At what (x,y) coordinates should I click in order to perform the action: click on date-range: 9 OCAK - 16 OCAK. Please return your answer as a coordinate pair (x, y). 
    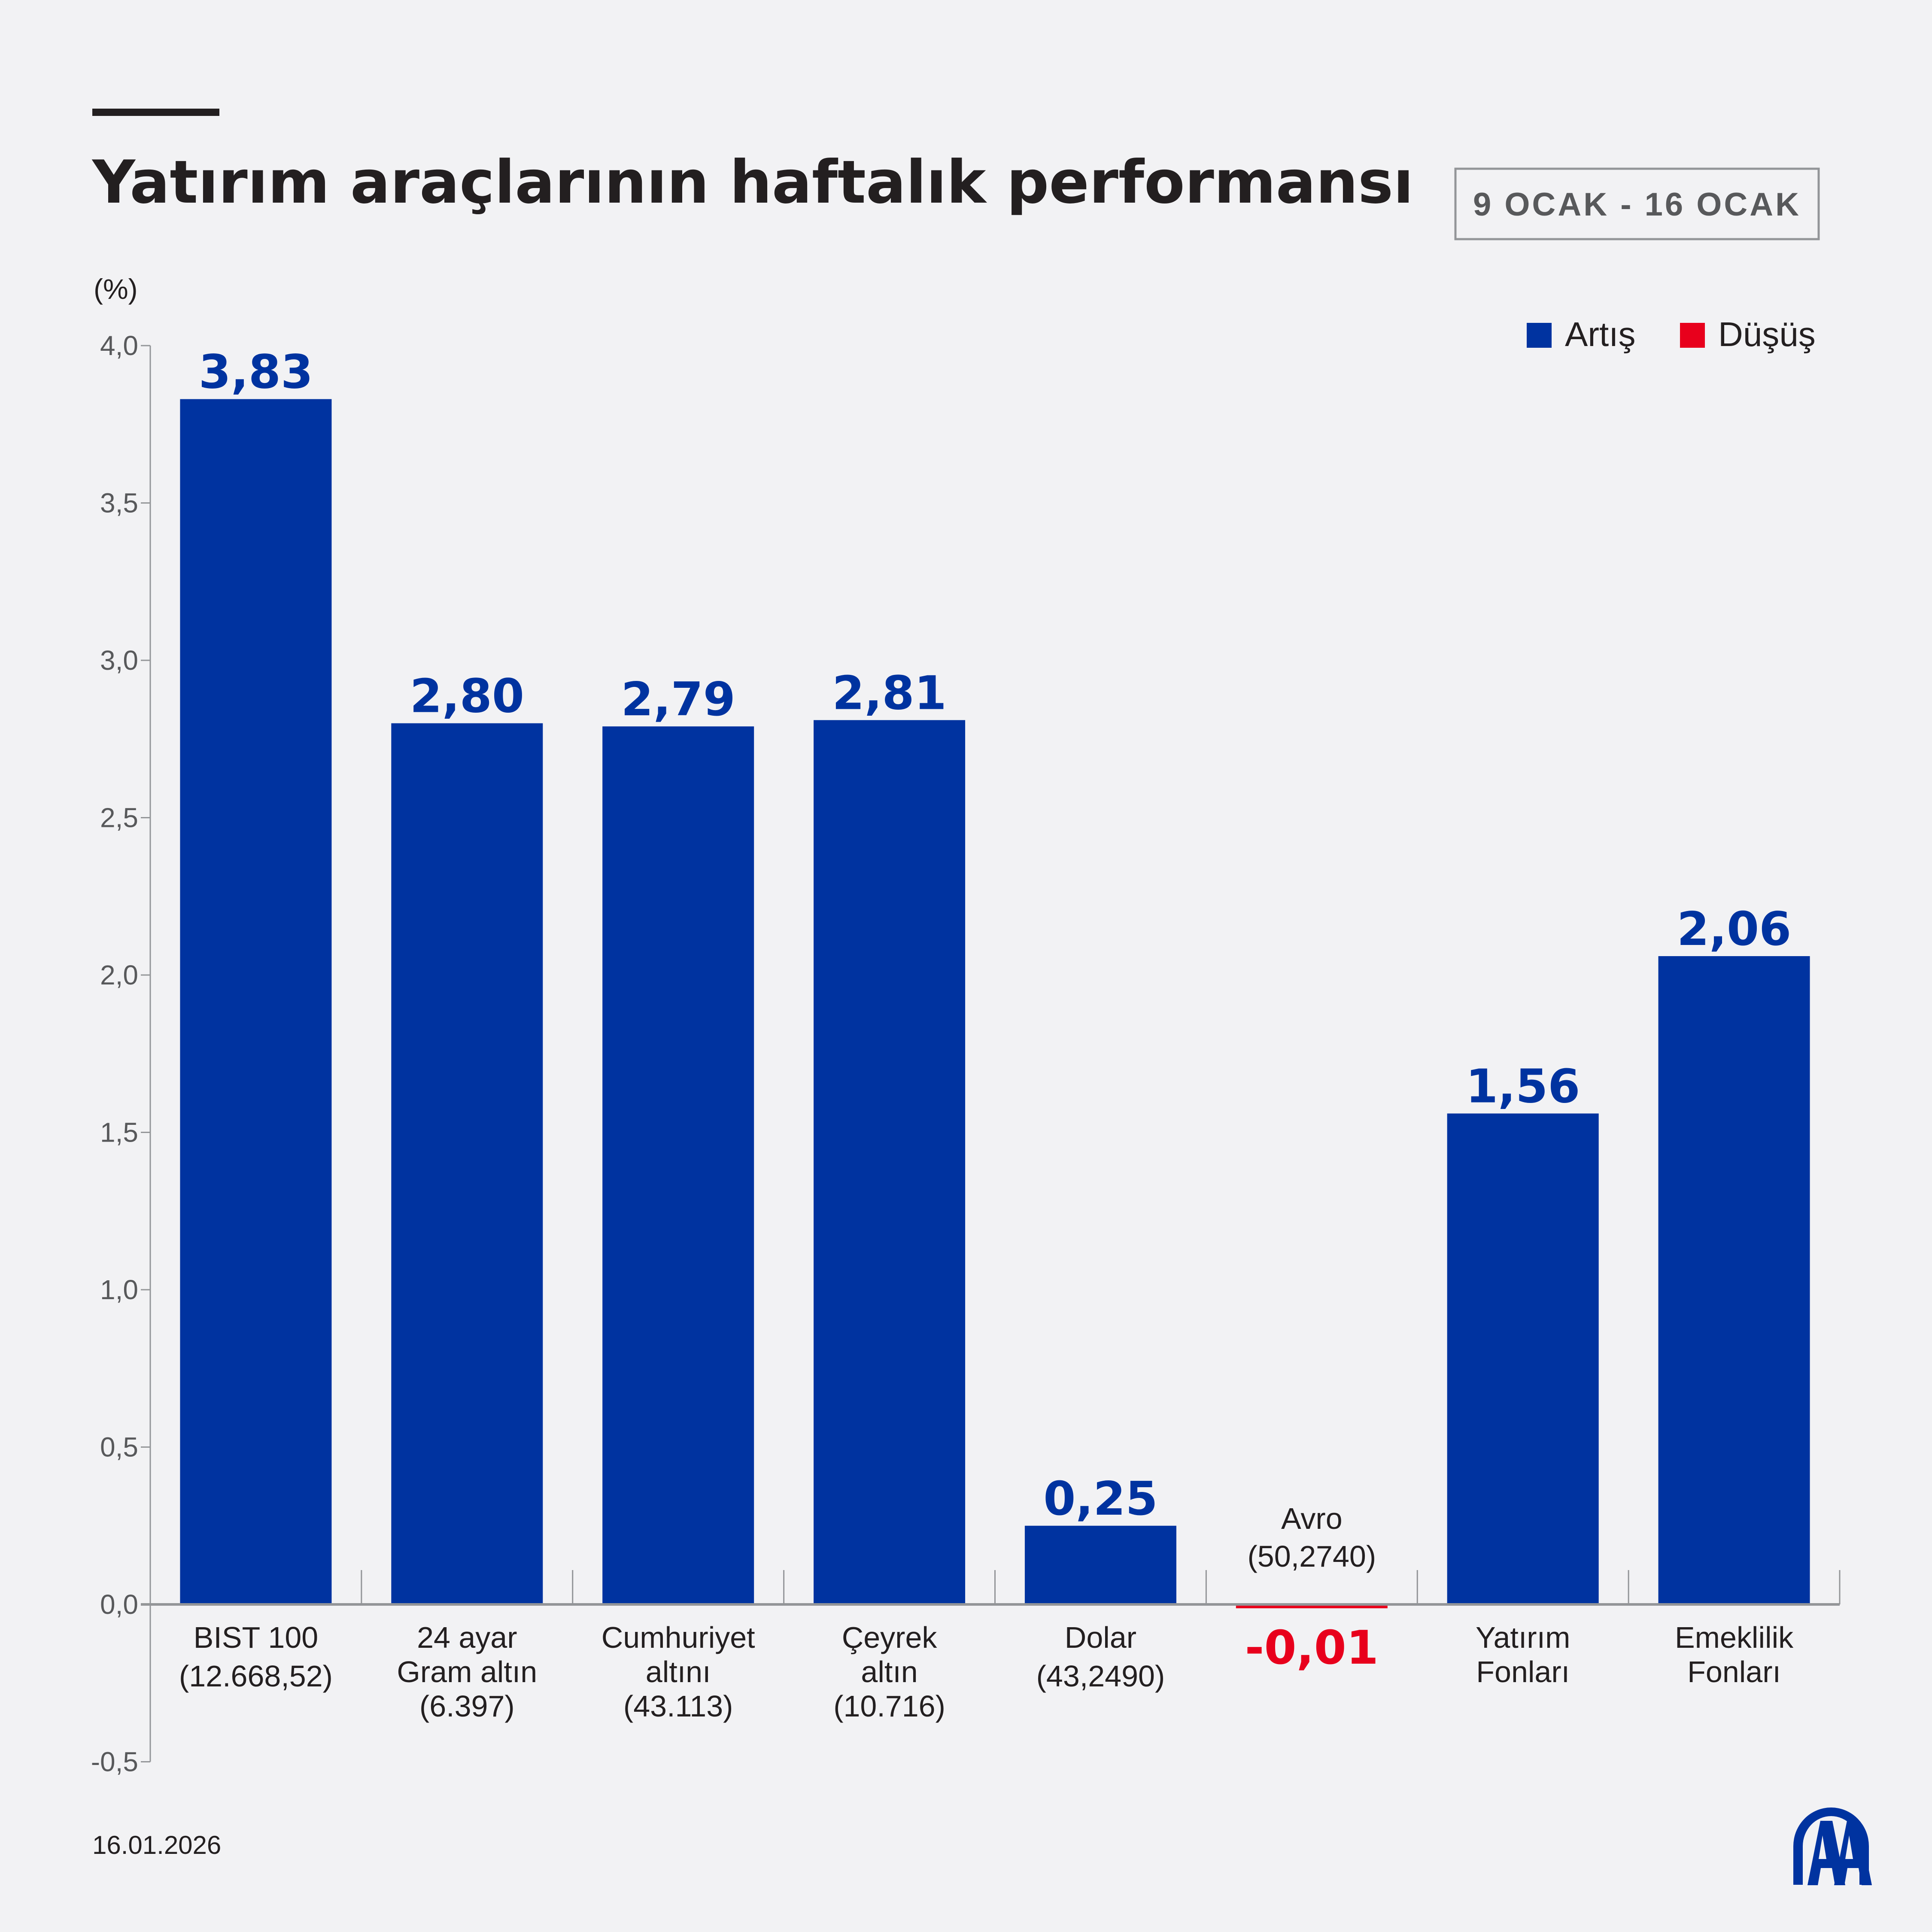
    Looking at the image, I should click on (1637, 204).